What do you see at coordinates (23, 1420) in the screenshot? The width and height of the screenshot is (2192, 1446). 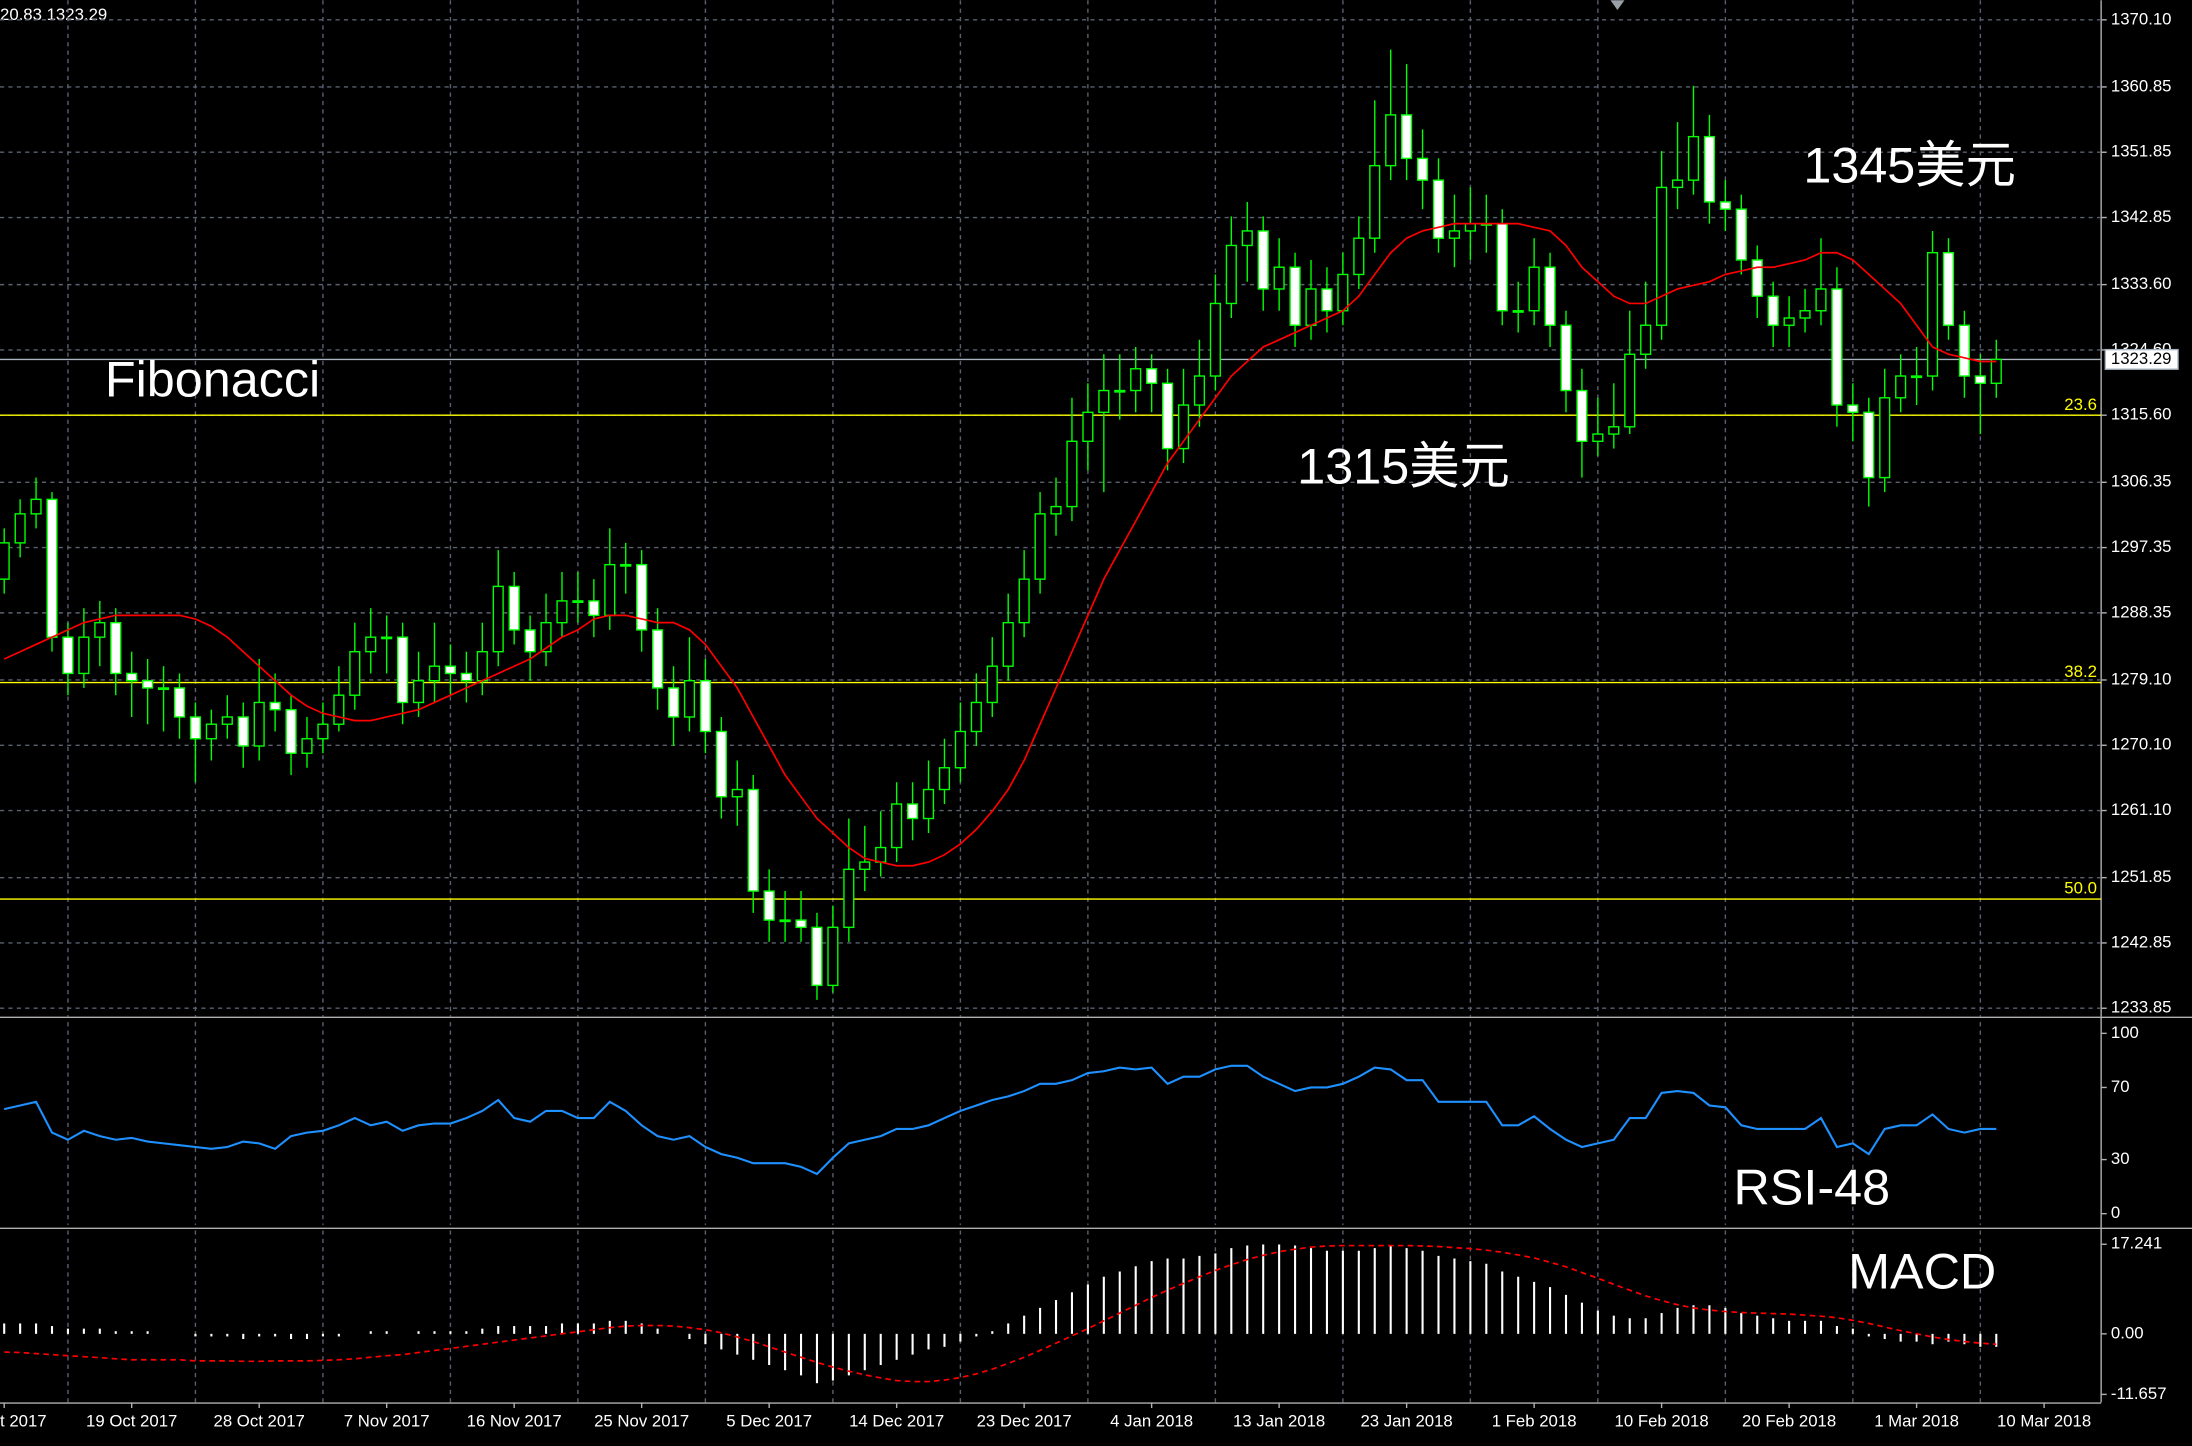 I see `x-tick-label: t 2017` at bounding box center [23, 1420].